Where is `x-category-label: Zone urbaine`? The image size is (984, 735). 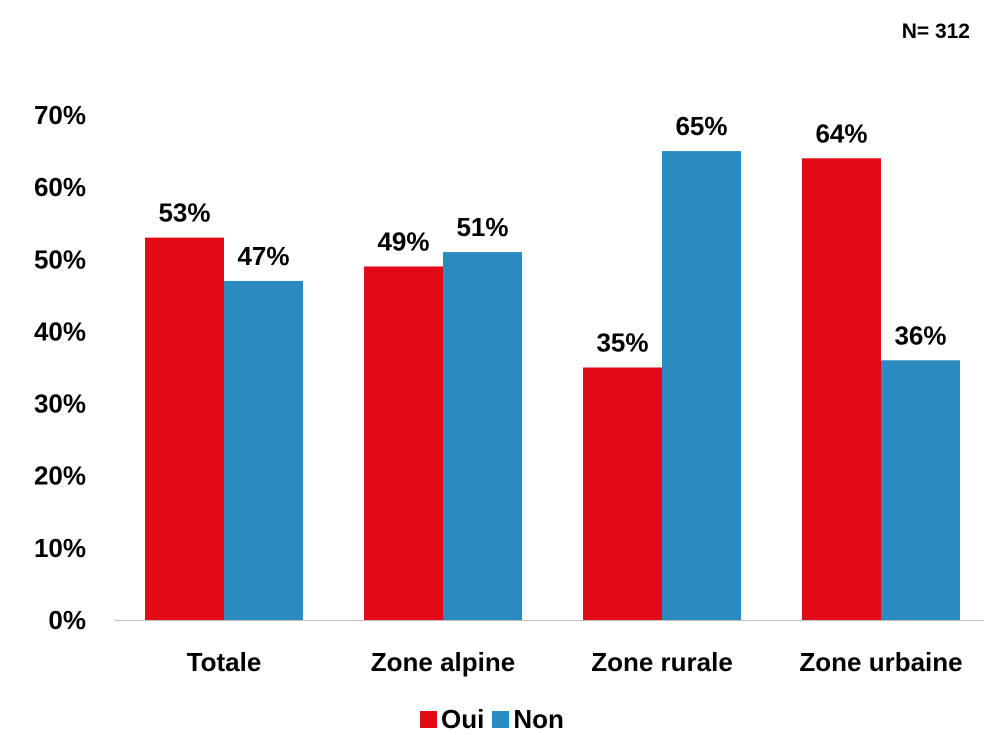
x-category-label: Zone urbaine is located at coordinates (880, 662).